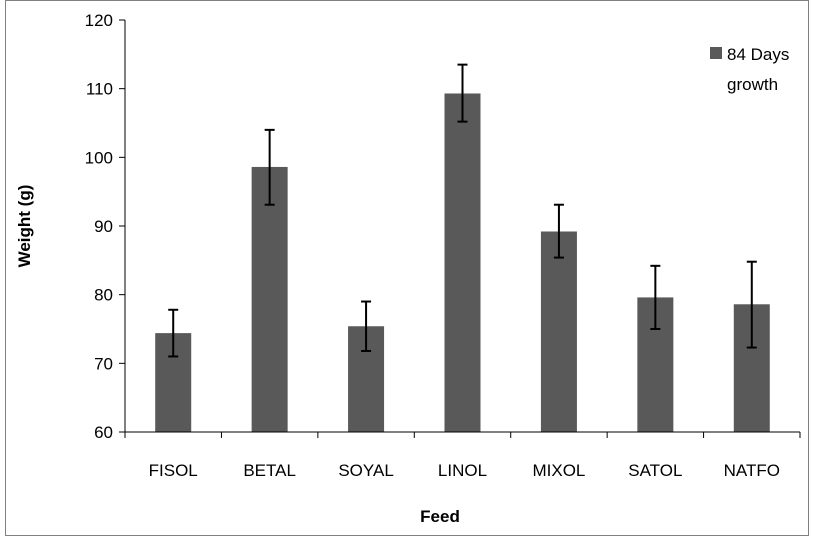  I want to click on bar-betal, so click(269, 299).